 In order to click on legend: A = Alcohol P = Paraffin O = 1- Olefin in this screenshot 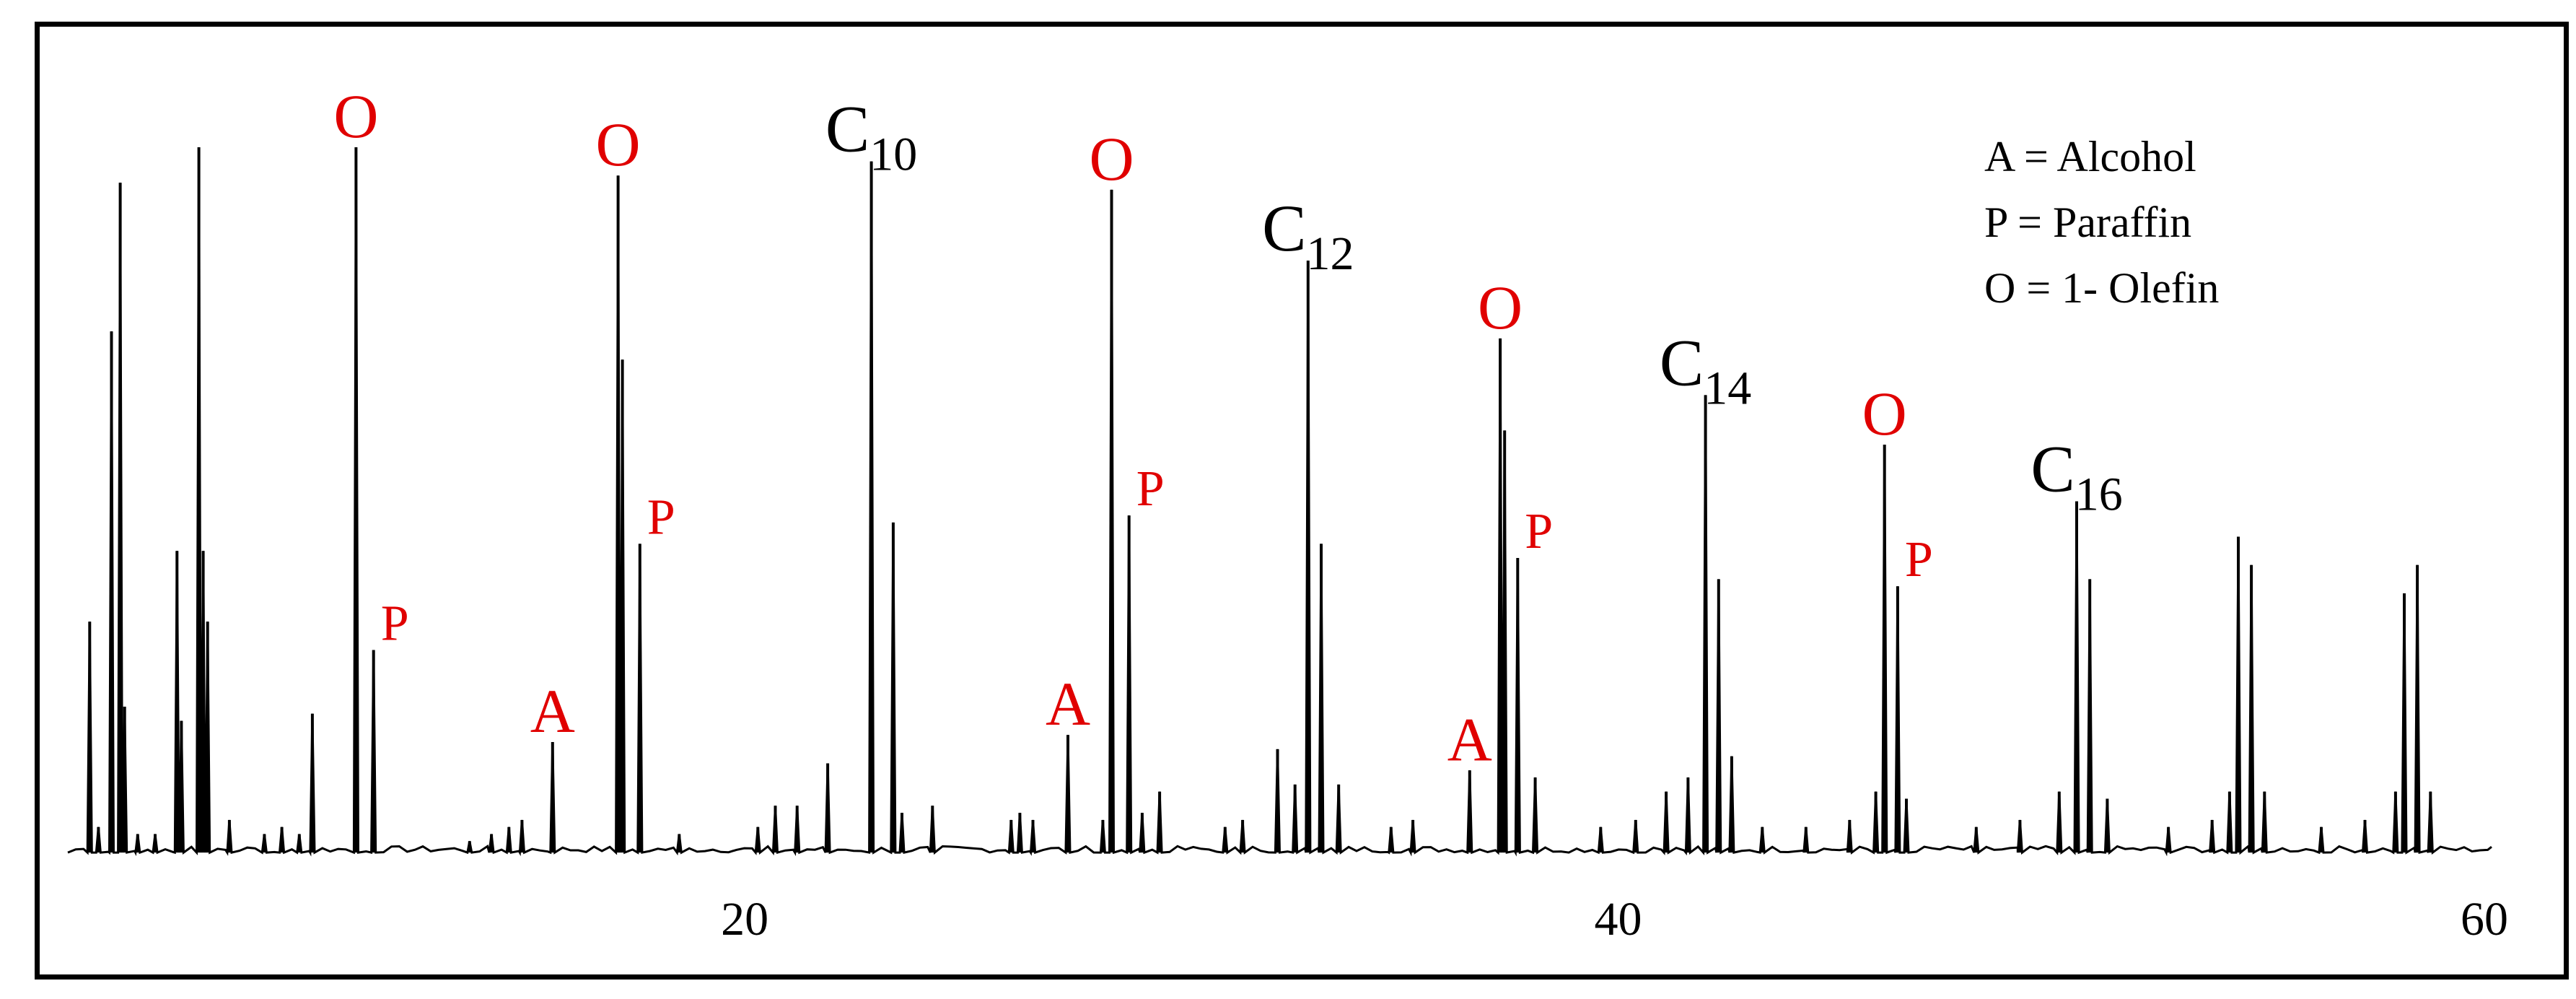, I will do `click(2101, 223)`.